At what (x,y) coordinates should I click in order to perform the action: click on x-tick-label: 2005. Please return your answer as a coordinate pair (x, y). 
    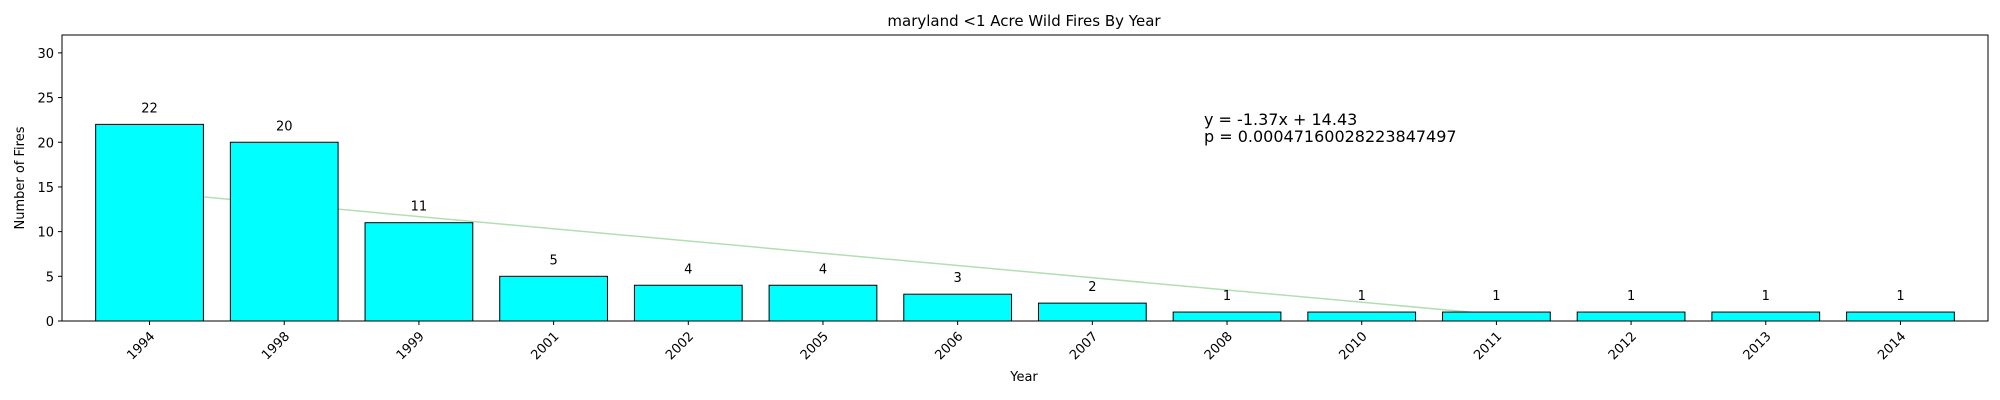
    Looking at the image, I should click on (815, 346).